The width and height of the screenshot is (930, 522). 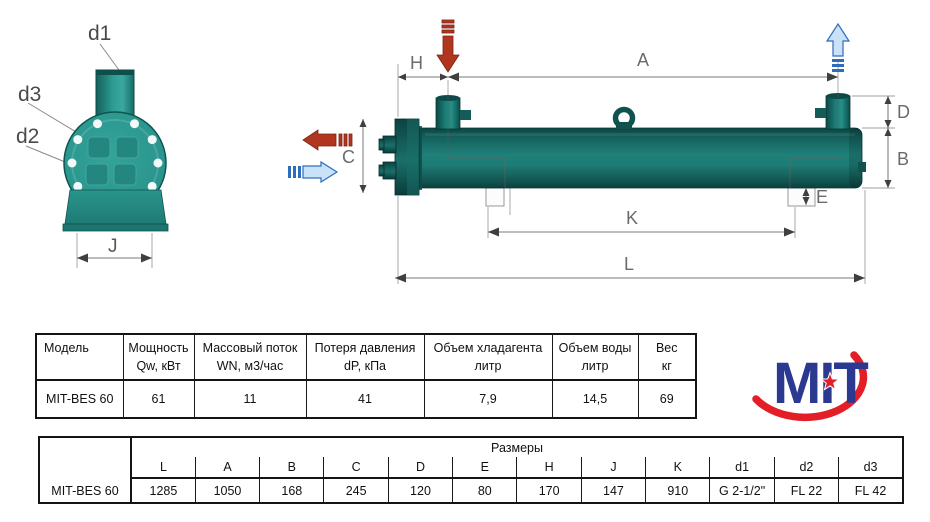 What do you see at coordinates (365, 366) in the screenshot?
I see `header-line2: dP, кПа` at bounding box center [365, 366].